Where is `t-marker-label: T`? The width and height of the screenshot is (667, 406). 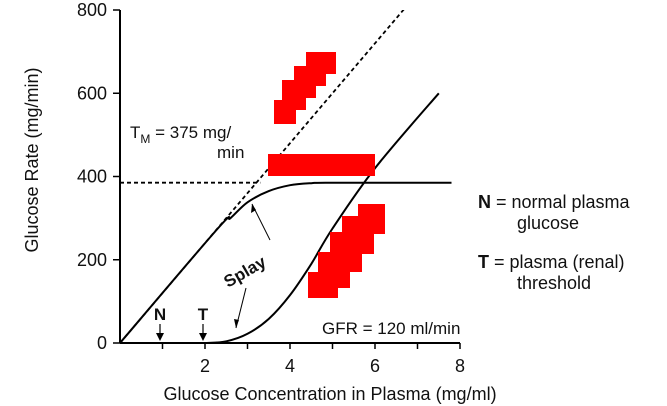 t-marker-label: T is located at coordinates (203, 314).